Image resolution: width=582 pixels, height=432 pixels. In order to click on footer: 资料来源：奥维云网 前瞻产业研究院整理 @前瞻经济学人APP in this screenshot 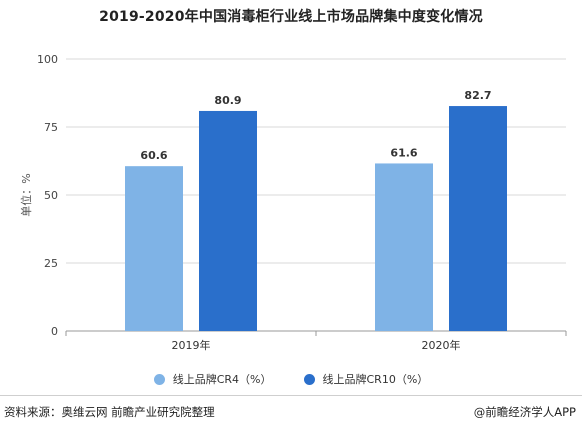, I will do `click(291, 413)`.